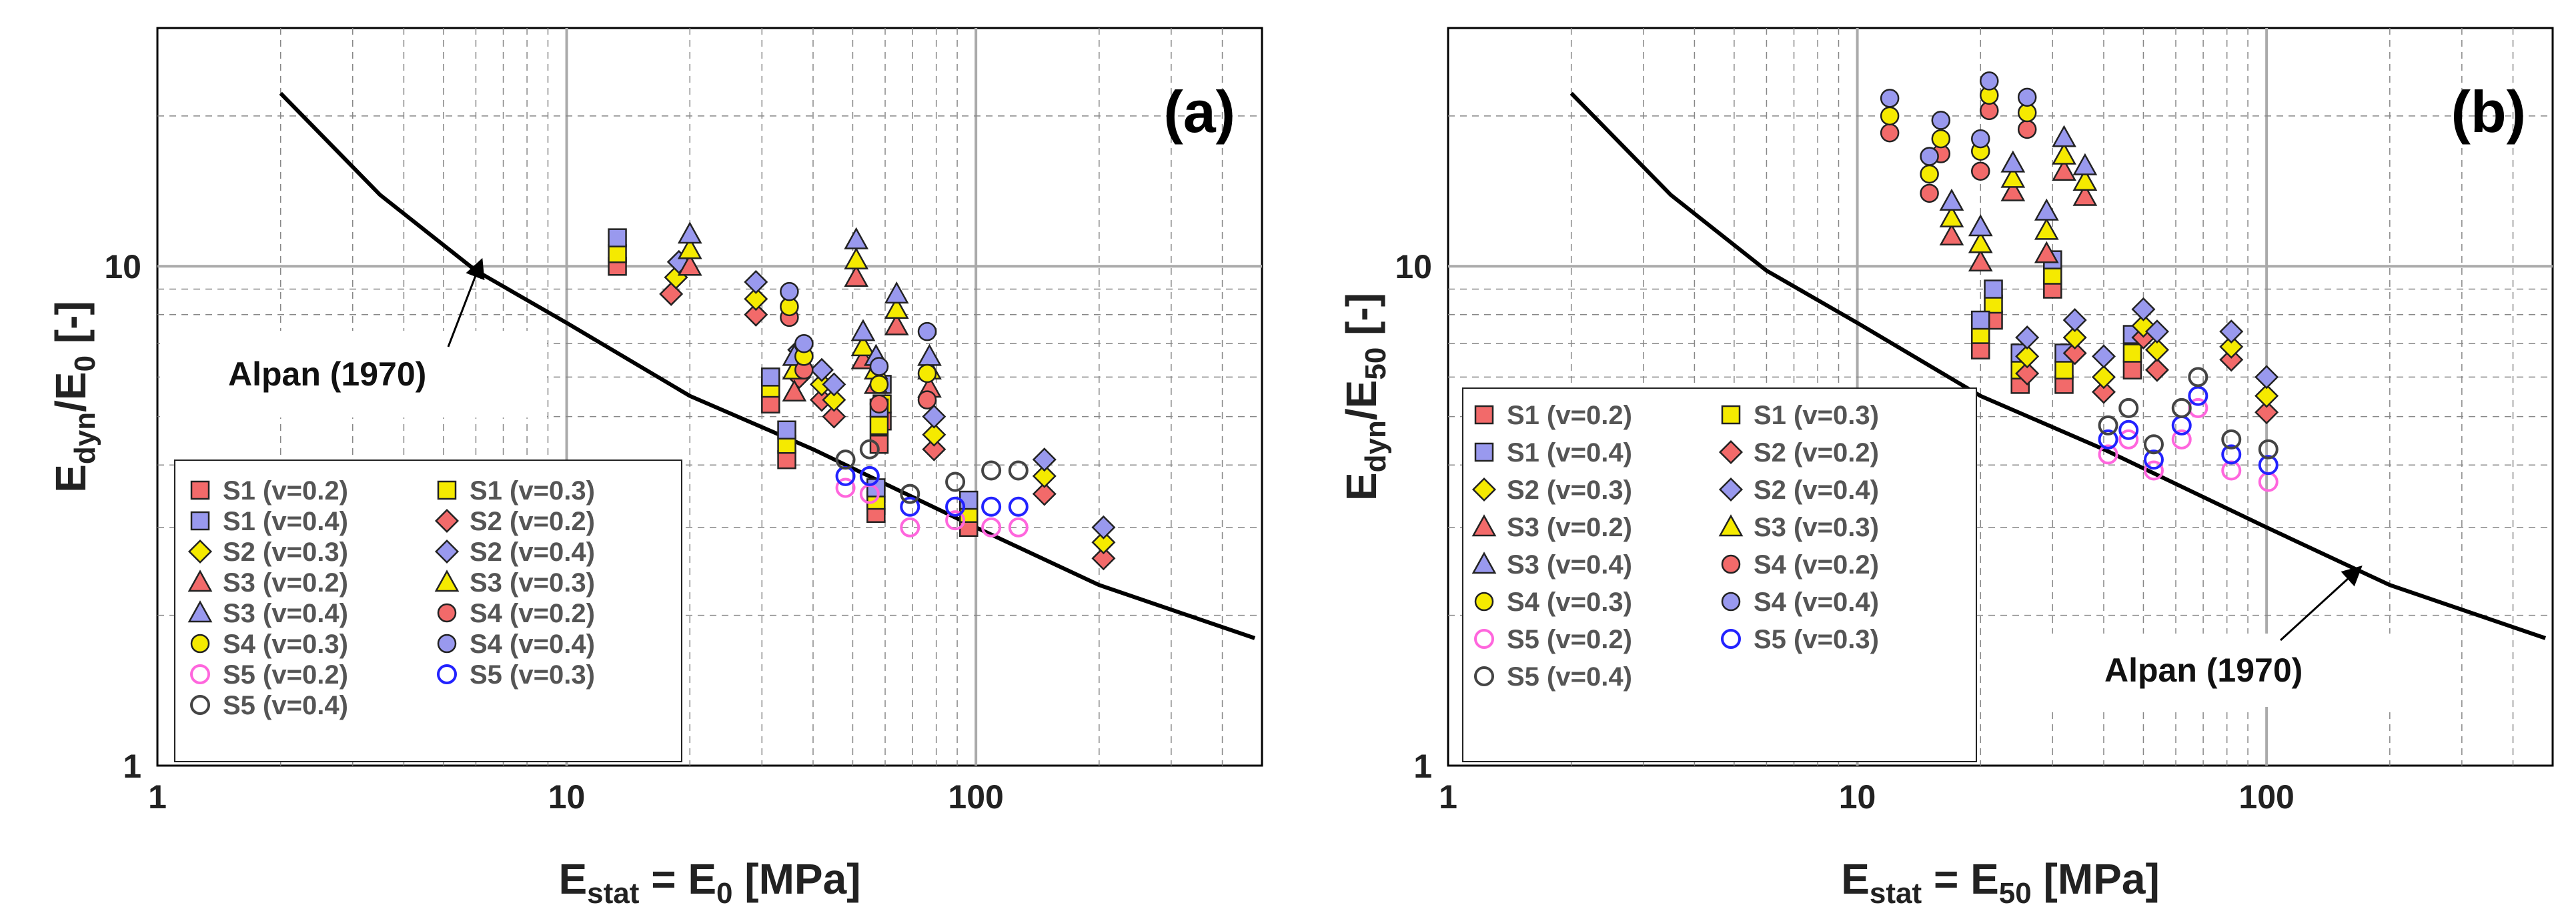 The image size is (2576, 911). Describe the element at coordinates (1800, 602) in the screenshot. I see `legend-entry: S4 (v=0.4)` at that location.